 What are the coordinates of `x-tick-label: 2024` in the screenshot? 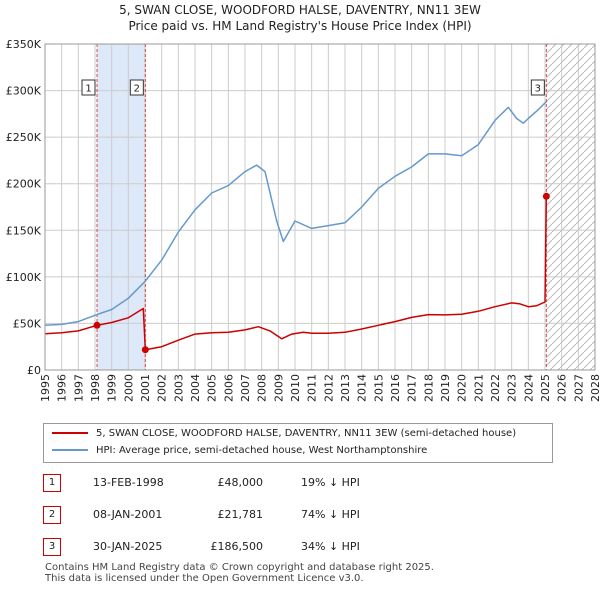 It's located at (528, 388).